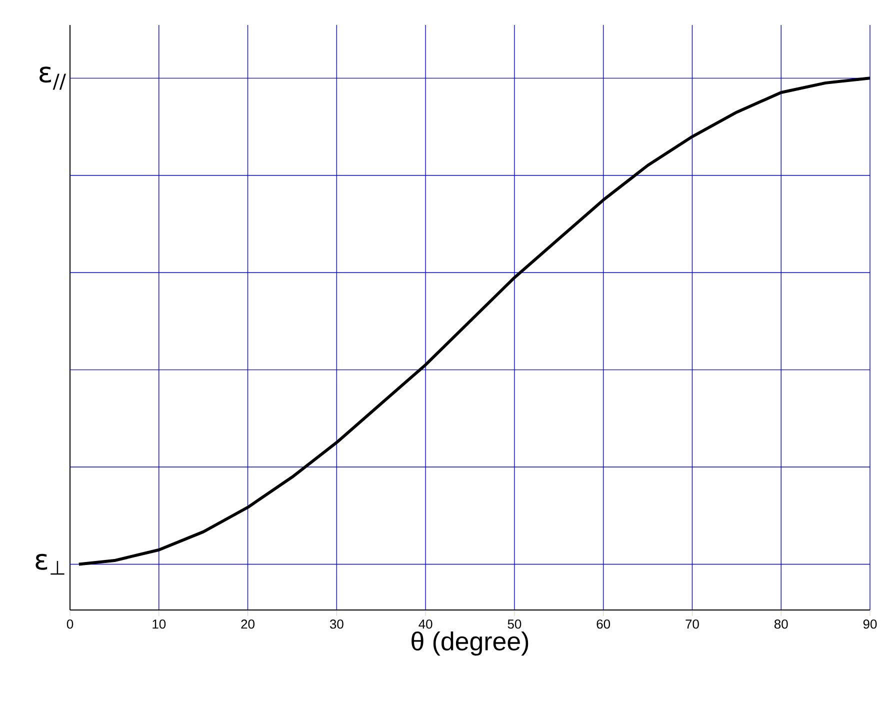  Describe the element at coordinates (470, 644) in the screenshot. I see `x-axis-title: θ (degree)` at that location.